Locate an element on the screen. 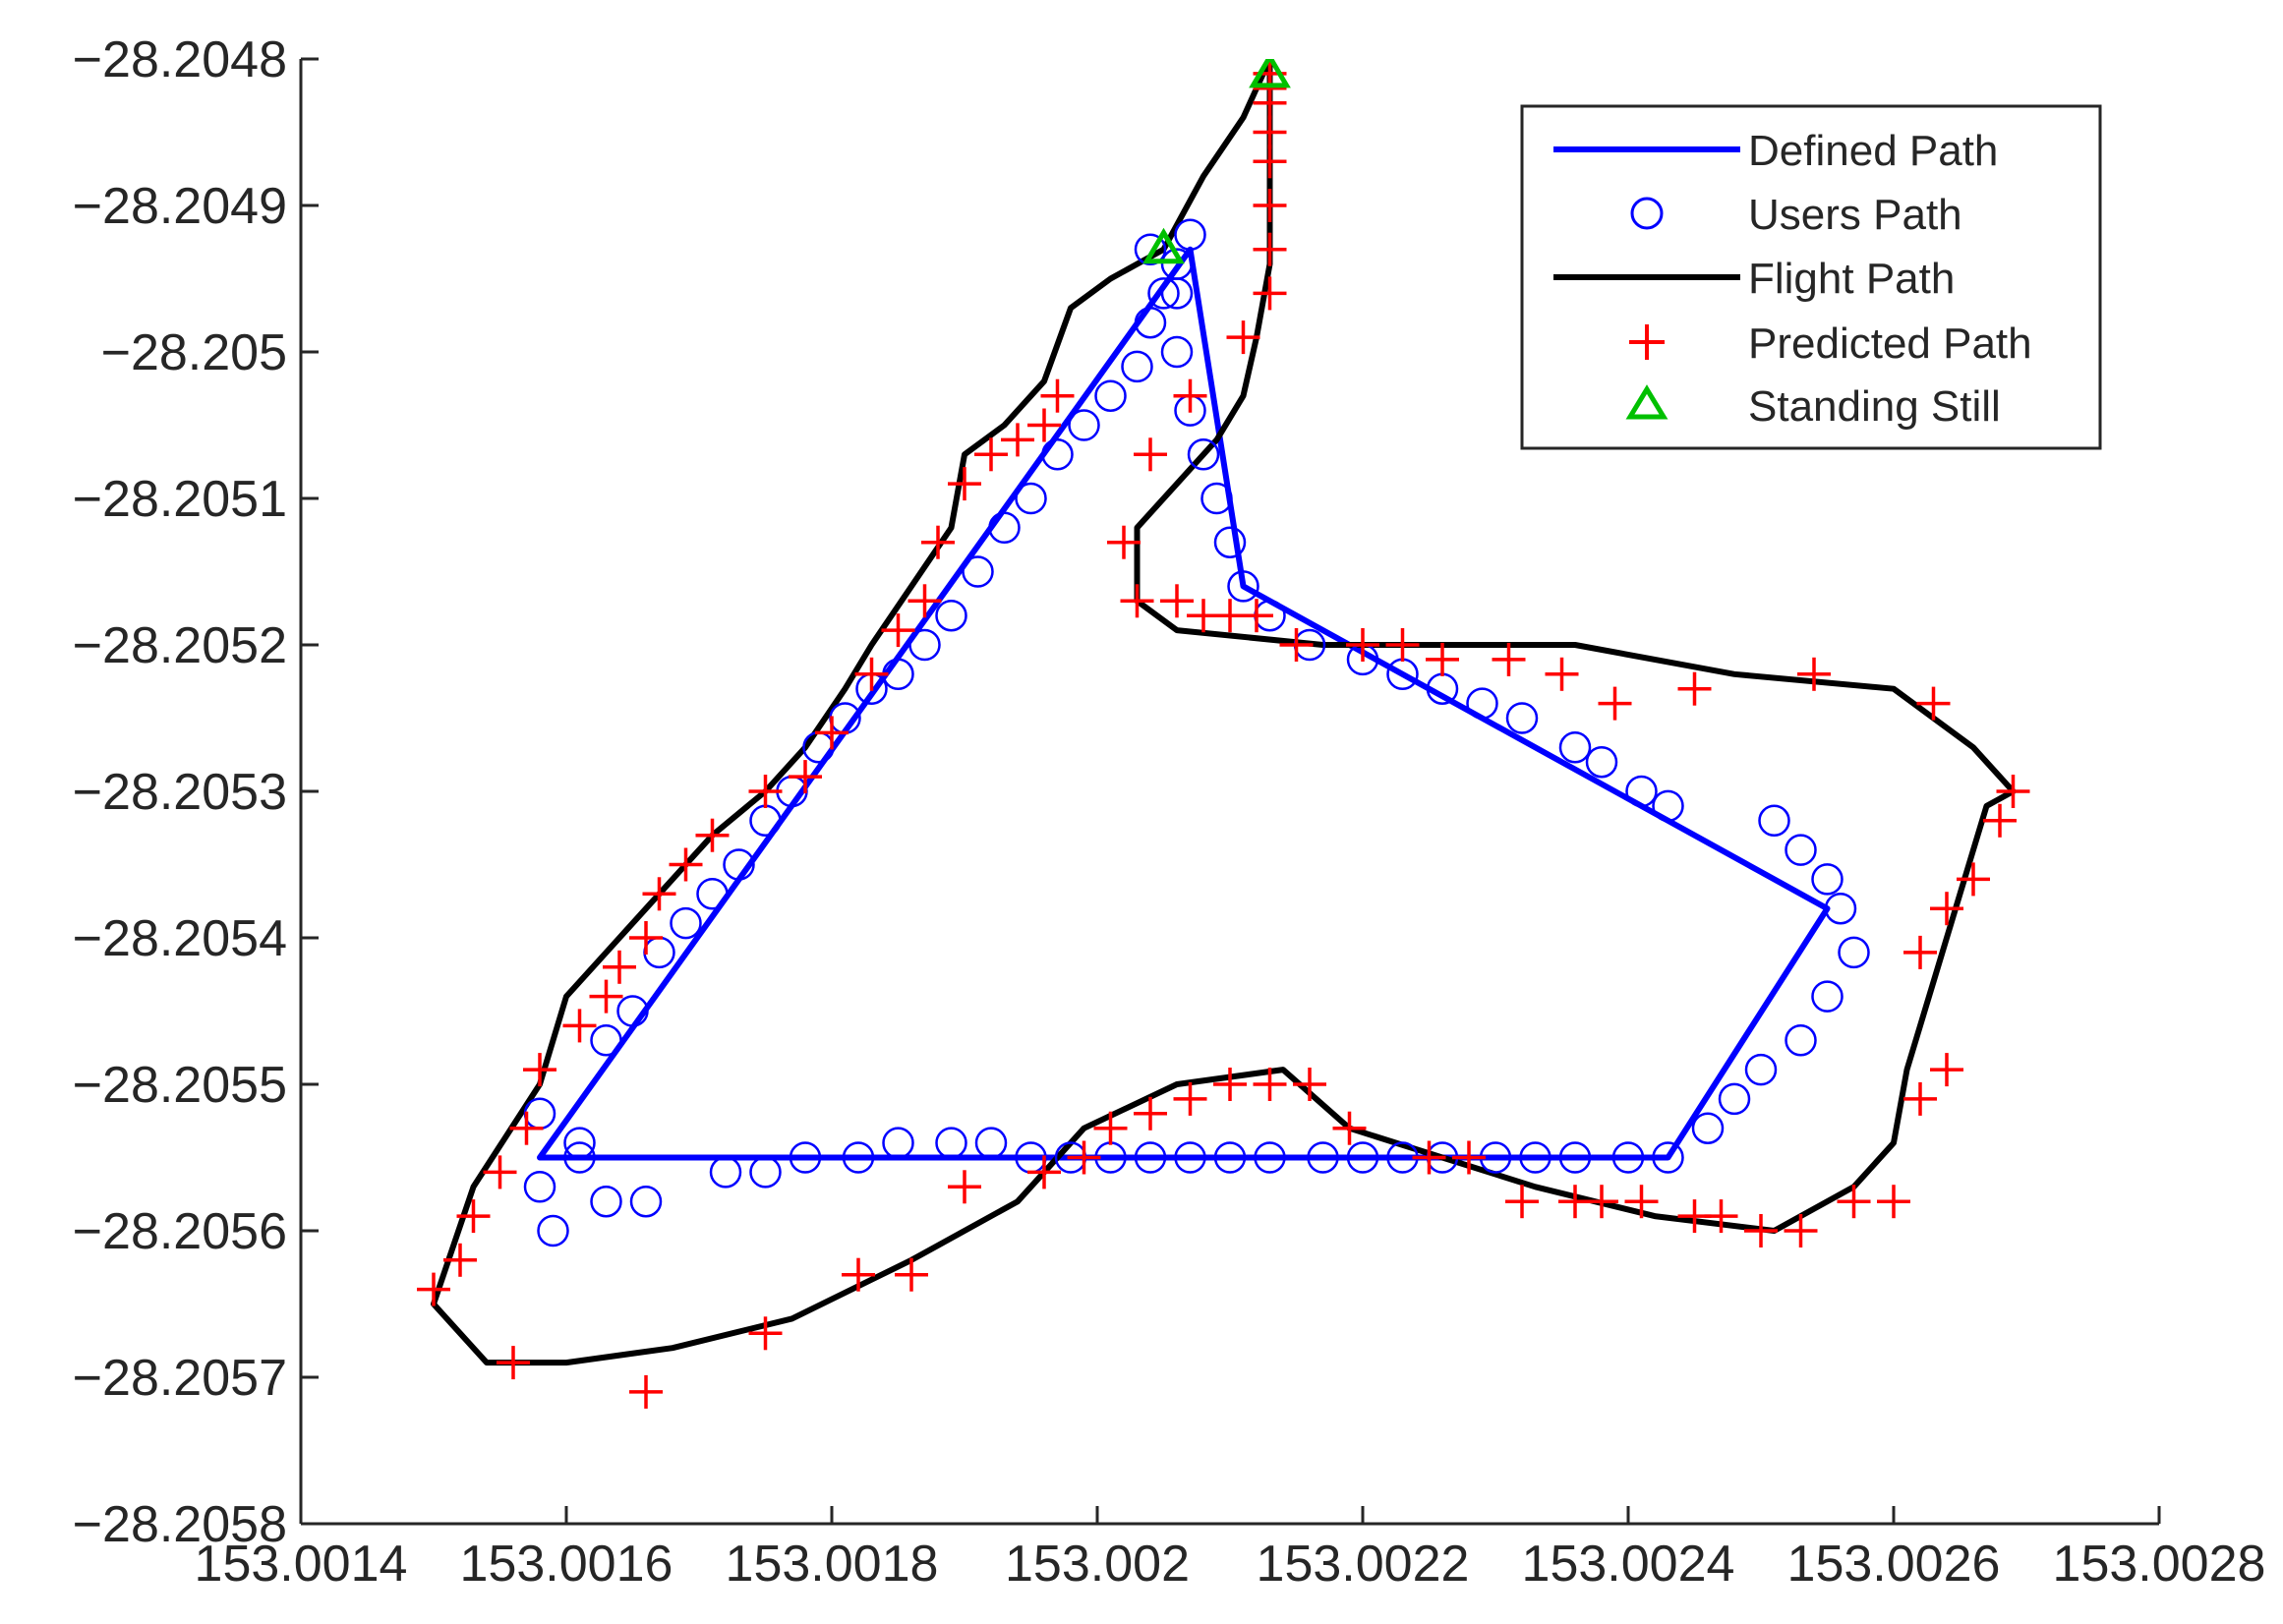 The image size is (2283, 1624). x-tick-label: 153.0016 is located at coordinates (567, 1564).